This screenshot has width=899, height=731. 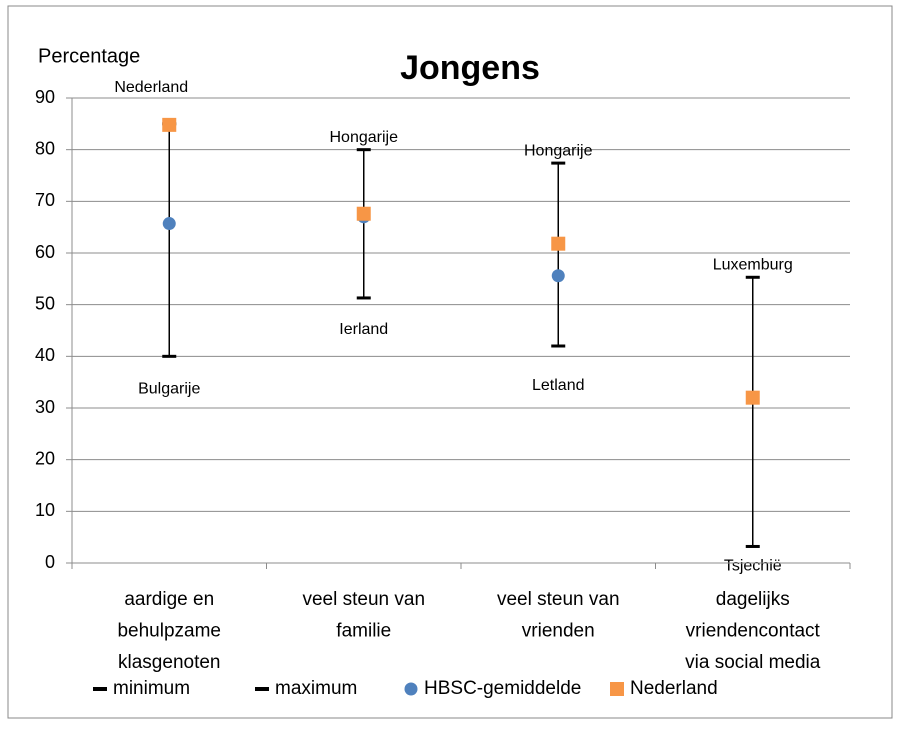 I want to click on x-tick-label-line: dagelijks, so click(x=753, y=599).